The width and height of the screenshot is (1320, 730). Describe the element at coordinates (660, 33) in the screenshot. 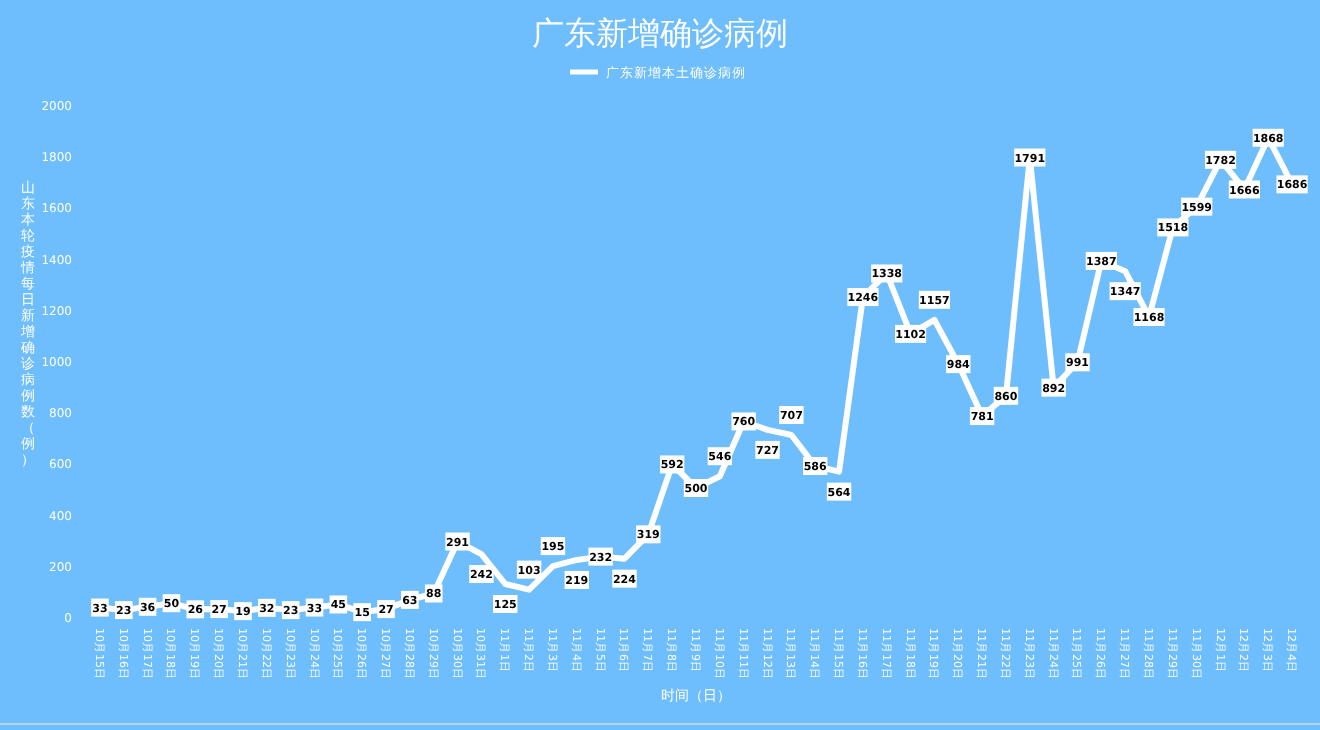

I see `chart-title: 广东新增确诊病例` at that location.